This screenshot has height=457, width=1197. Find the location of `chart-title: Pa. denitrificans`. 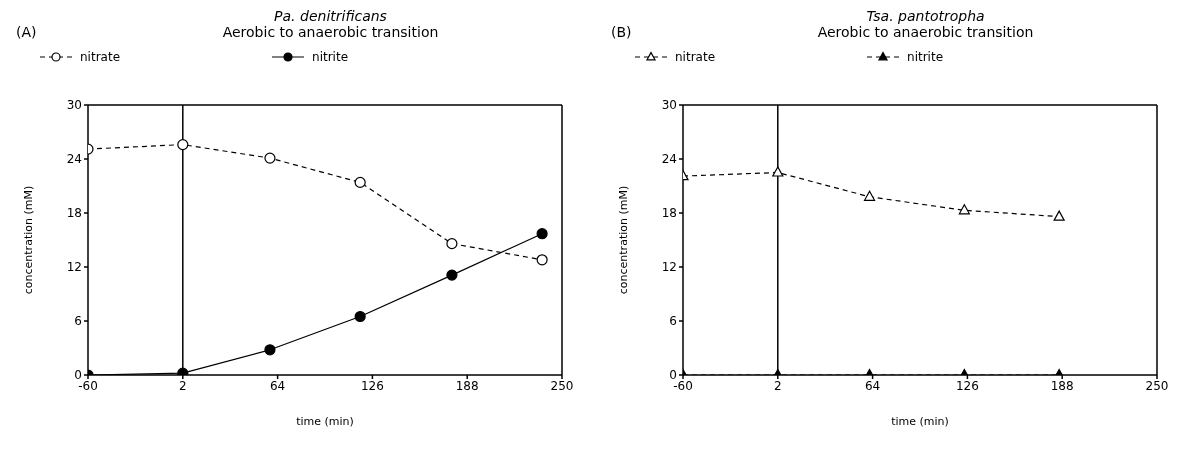

chart-title: Pa. denitrificans is located at coordinates (330, 16).